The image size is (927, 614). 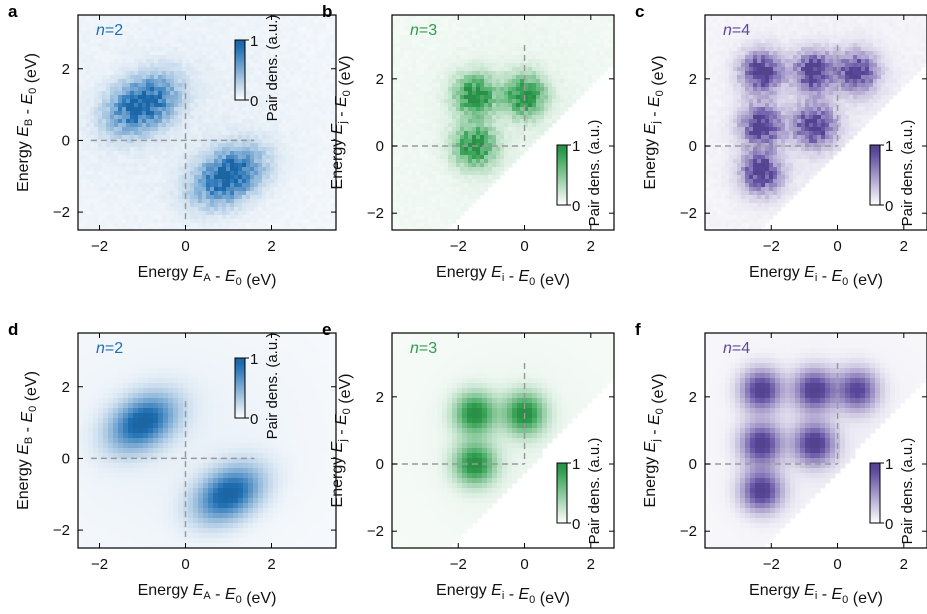 What do you see at coordinates (326, 329) in the screenshot?
I see `panel-letter: e` at bounding box center [326, 329].